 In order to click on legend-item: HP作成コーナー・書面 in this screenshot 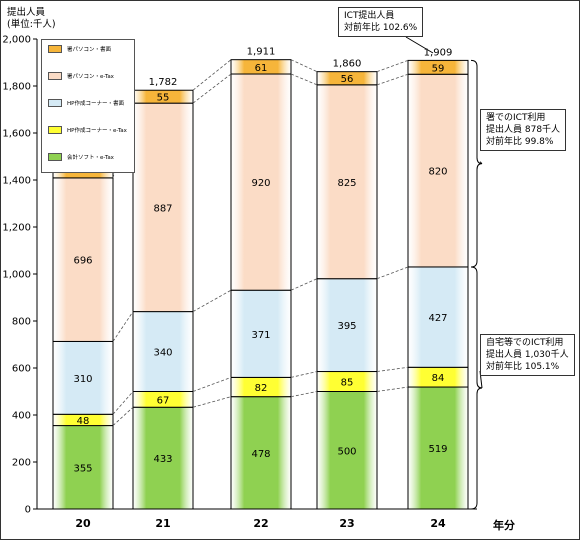, I will do `click(86, 103)`.